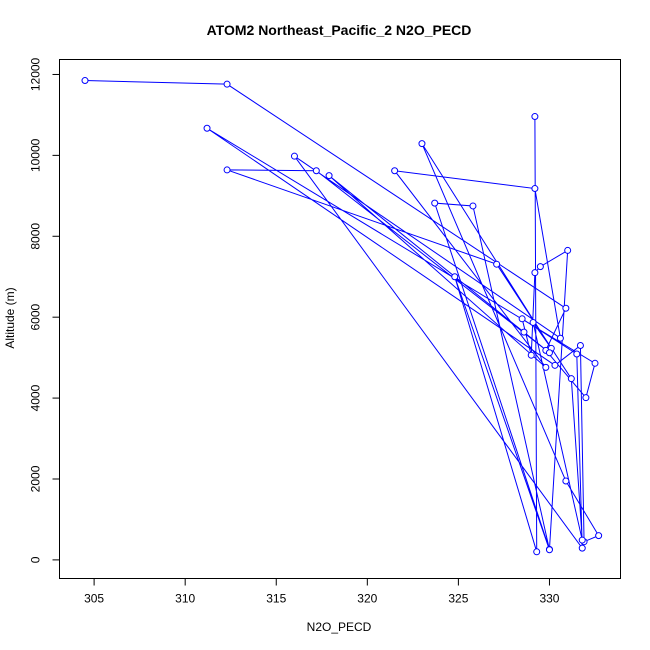 The height and width of the screenshot is (650, 650). What do you see at coordinates (185, 599) in the screenshot?
I see `x-tick-label: 310` at bounding box center [185, 599].